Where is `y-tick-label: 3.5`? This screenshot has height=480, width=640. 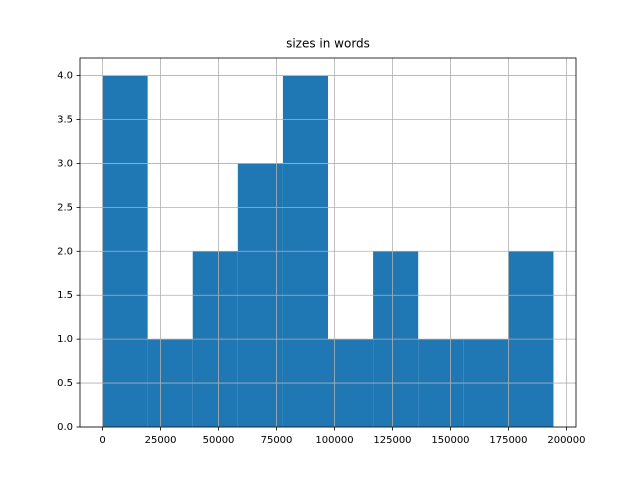 y-tick-label: 3.5 is located at coordinates (65, 120).